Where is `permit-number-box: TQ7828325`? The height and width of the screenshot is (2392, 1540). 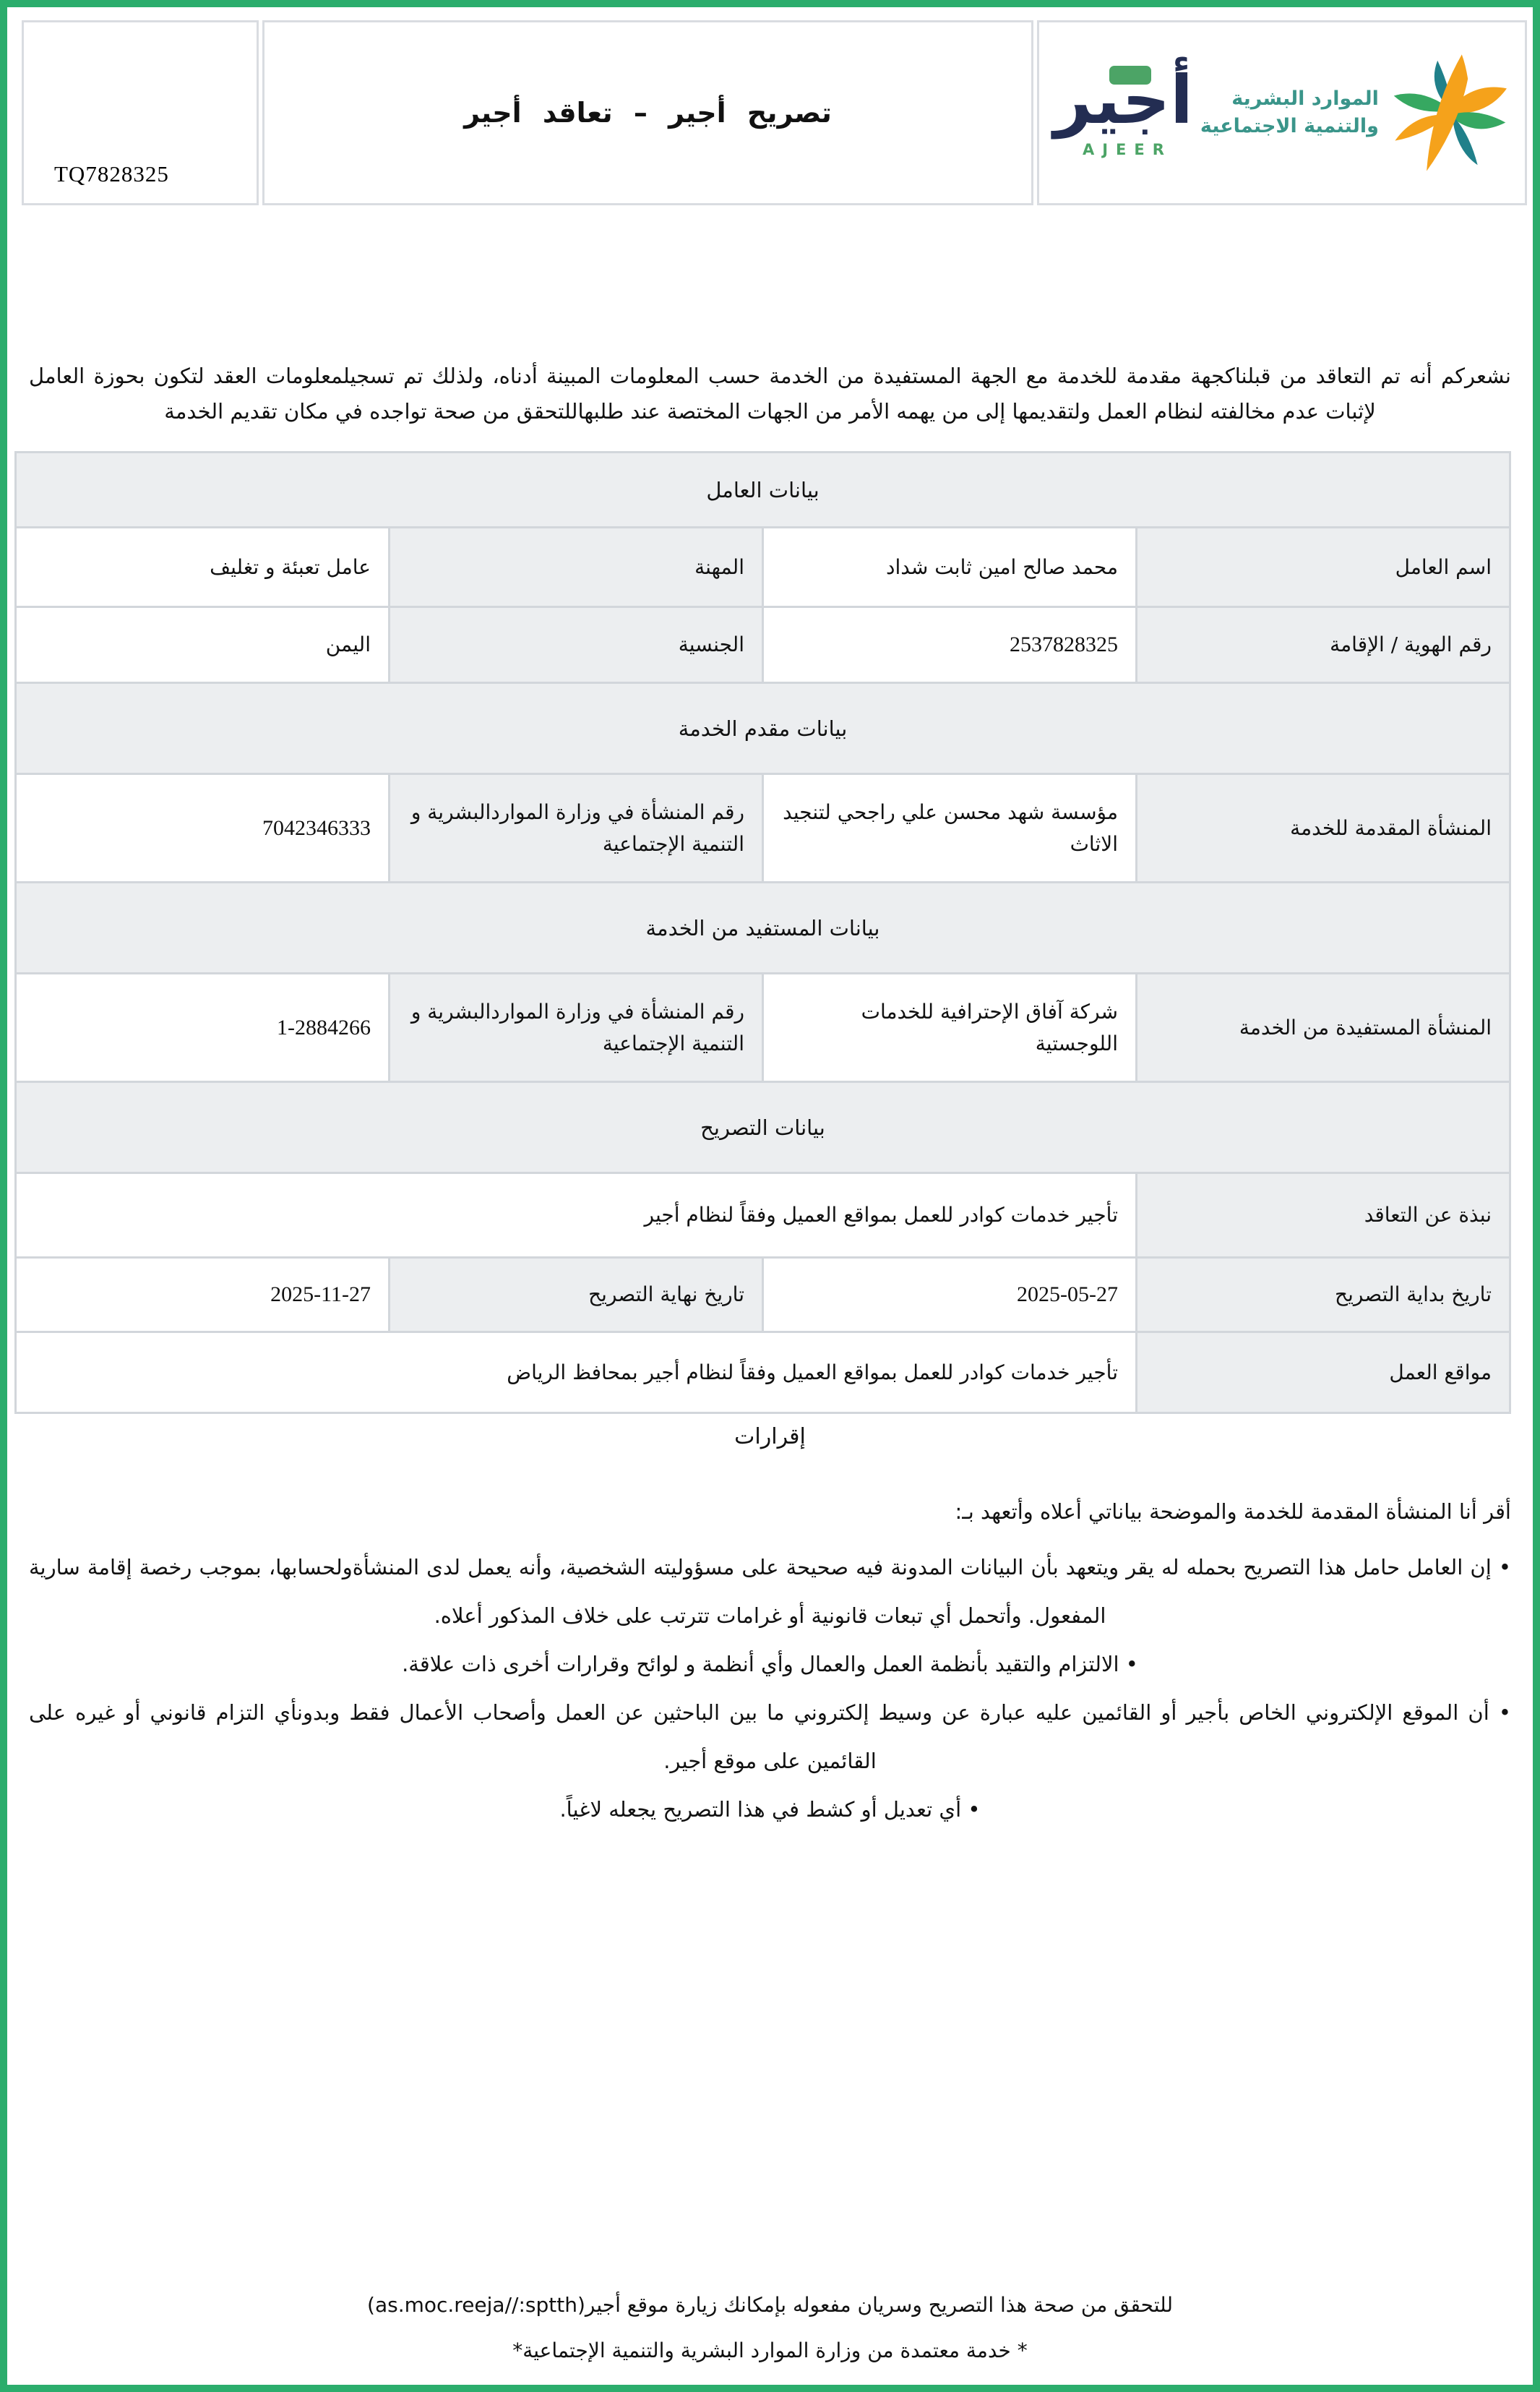 permit-number-box: TQ7828325 is located at coordinates (140, 112).